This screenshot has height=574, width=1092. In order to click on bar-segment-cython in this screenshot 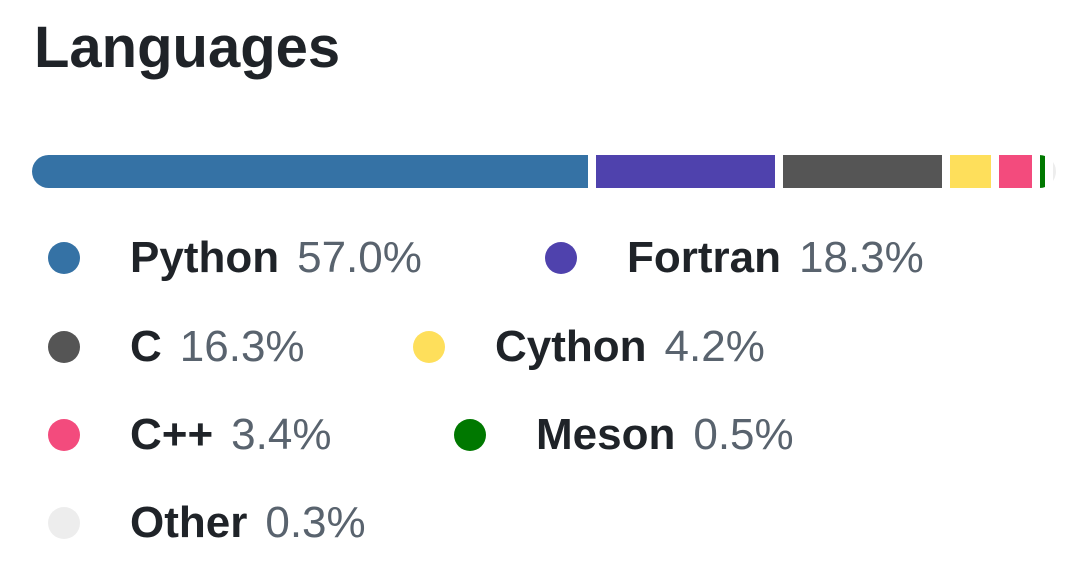, I will do `click(970, 171)`.